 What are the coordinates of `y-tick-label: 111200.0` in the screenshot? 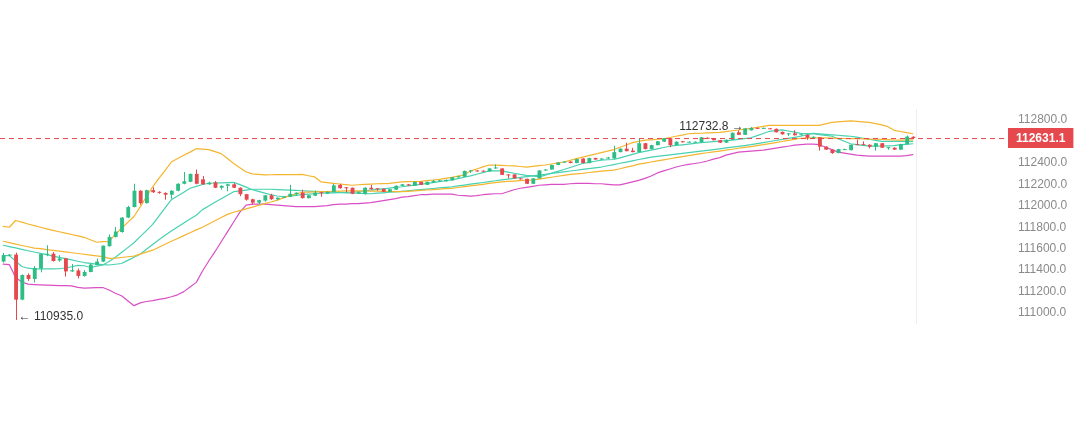 It's located at (1042, 290).